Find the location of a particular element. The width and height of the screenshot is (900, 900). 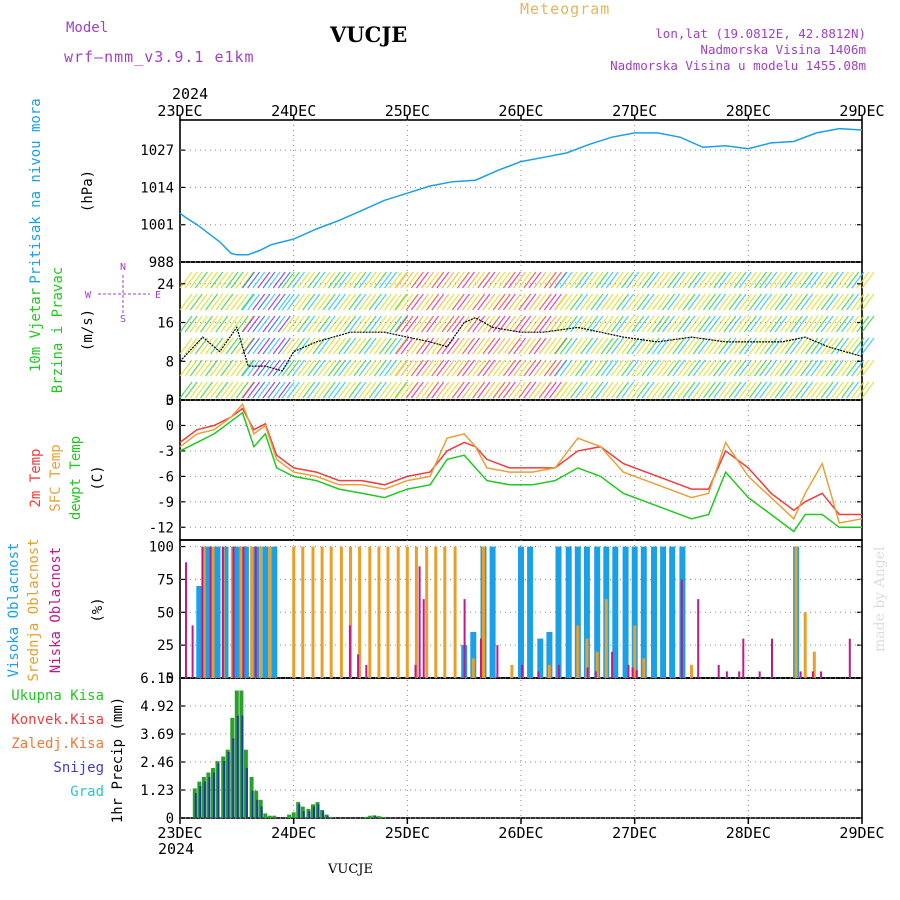

bottom-date-label: 26DEC is located at coordinates (520, 833).